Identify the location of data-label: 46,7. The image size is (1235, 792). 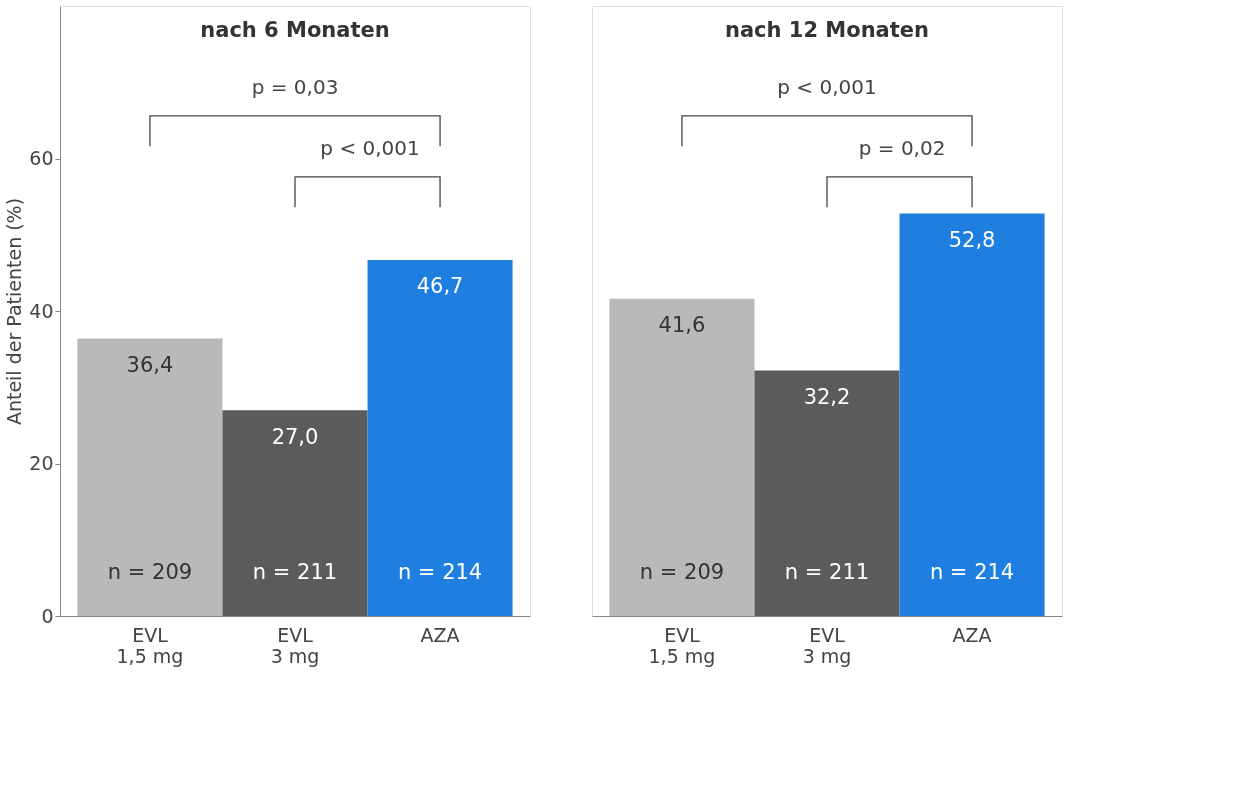
(440, 286).